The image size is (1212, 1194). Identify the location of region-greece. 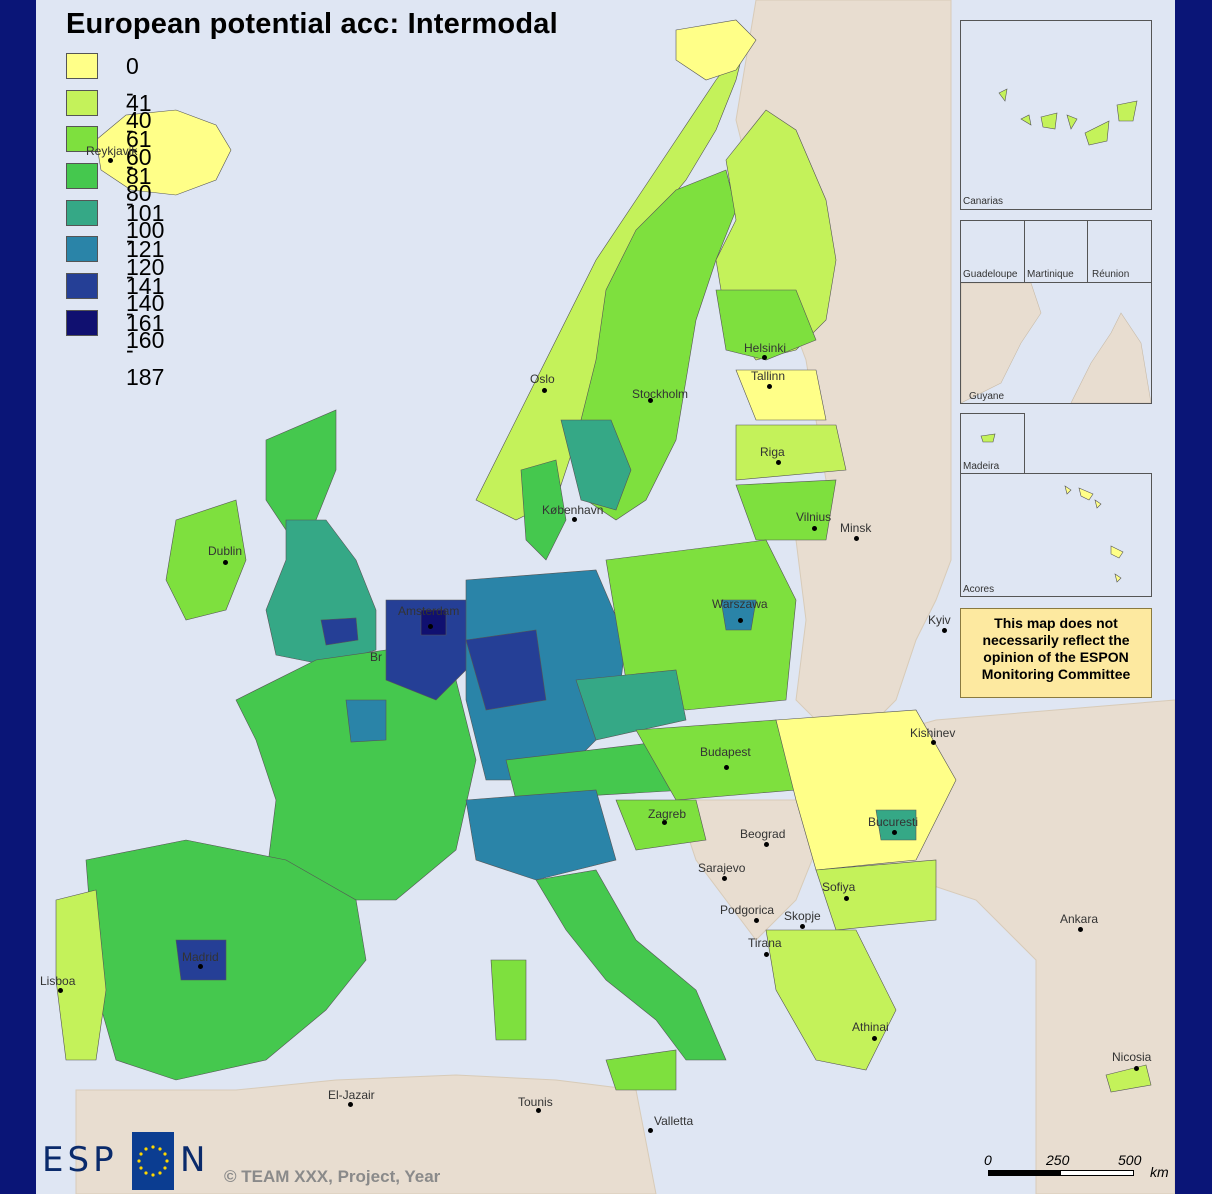
(831, 1000).